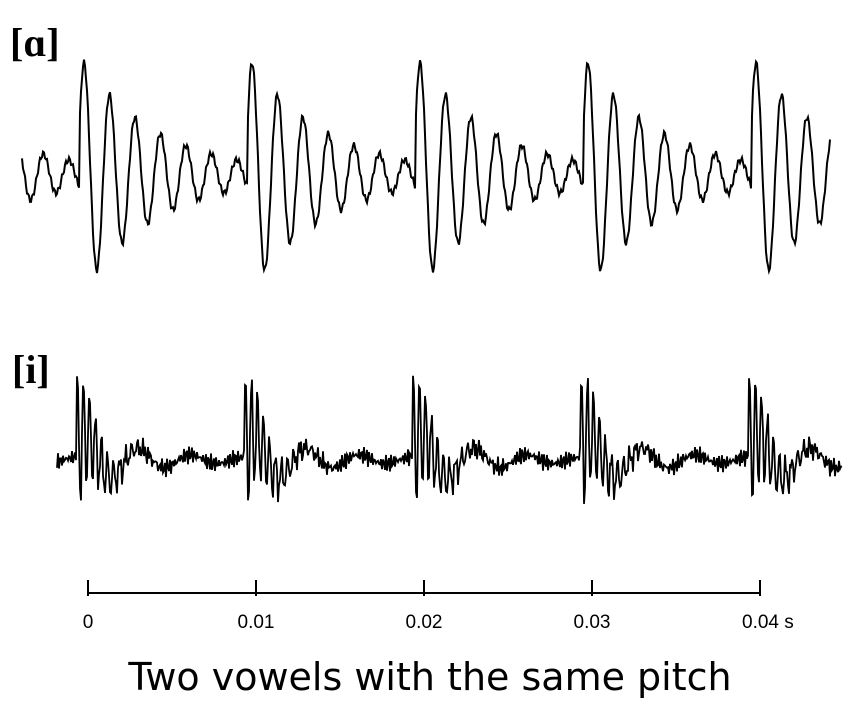  What do you see at coordinates (35, 42) in the screenshot?
I see `vowel-label: [ɑ]` at bounding box center [35, 42].